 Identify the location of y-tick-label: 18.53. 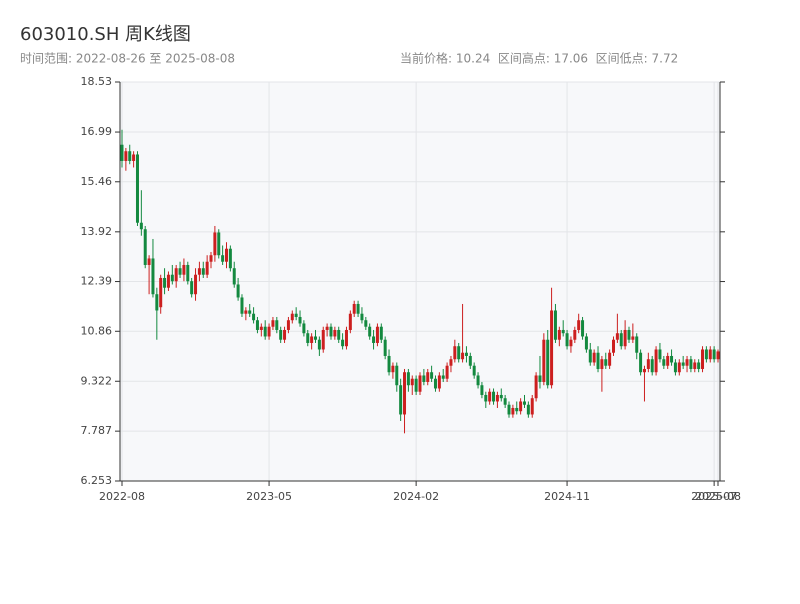
(97, 81).